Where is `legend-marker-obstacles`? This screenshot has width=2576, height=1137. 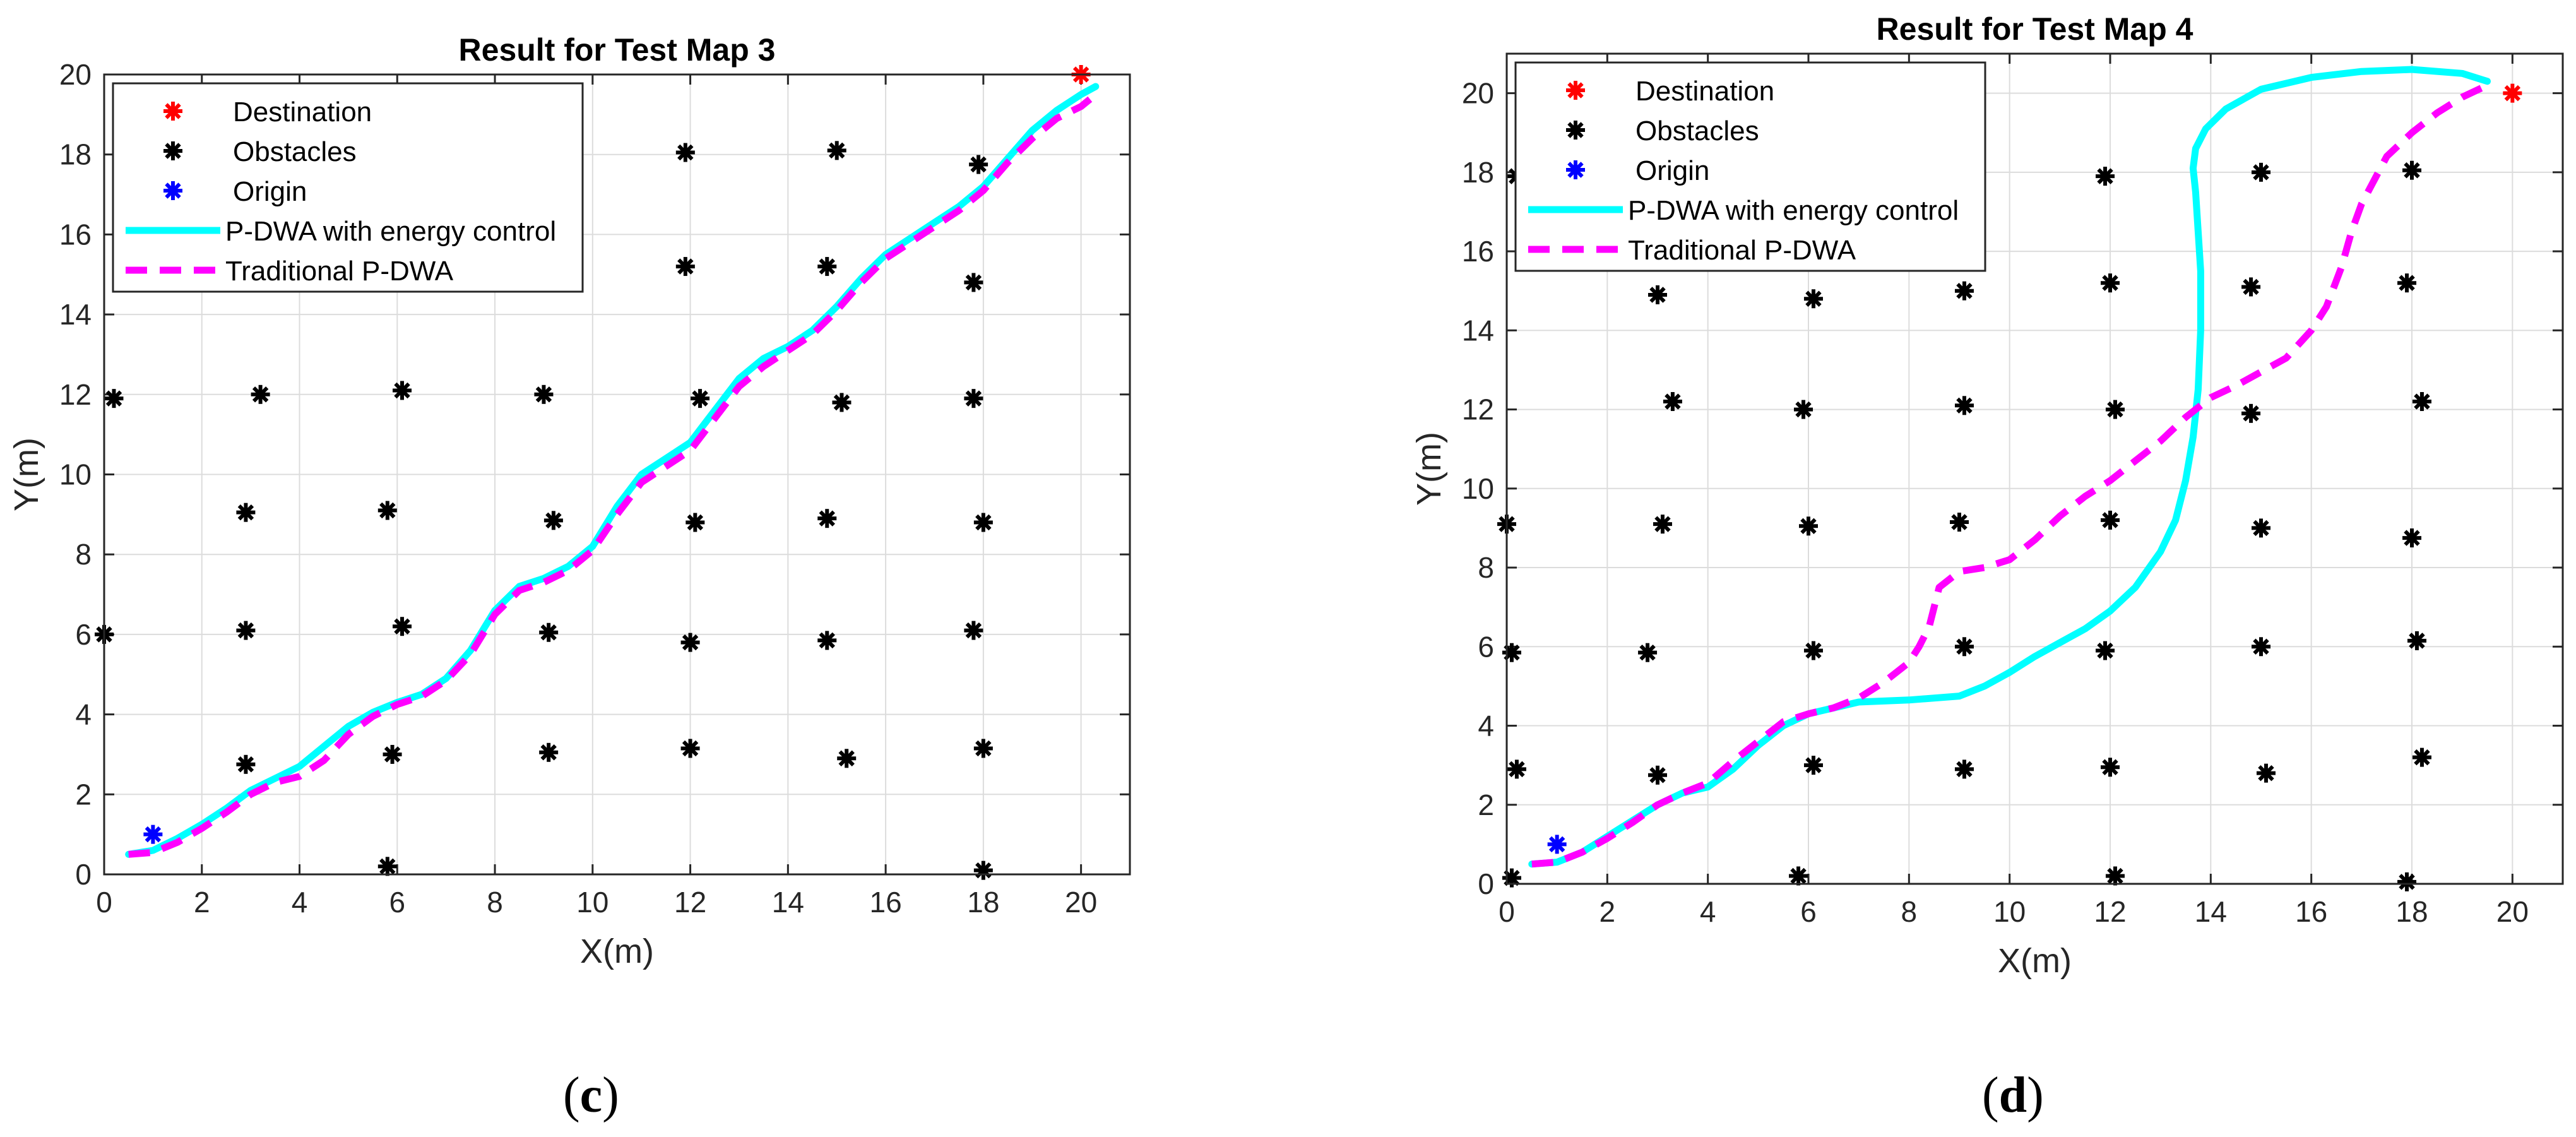 legend-marker-obstacles is located at coordinates (1575, 130).